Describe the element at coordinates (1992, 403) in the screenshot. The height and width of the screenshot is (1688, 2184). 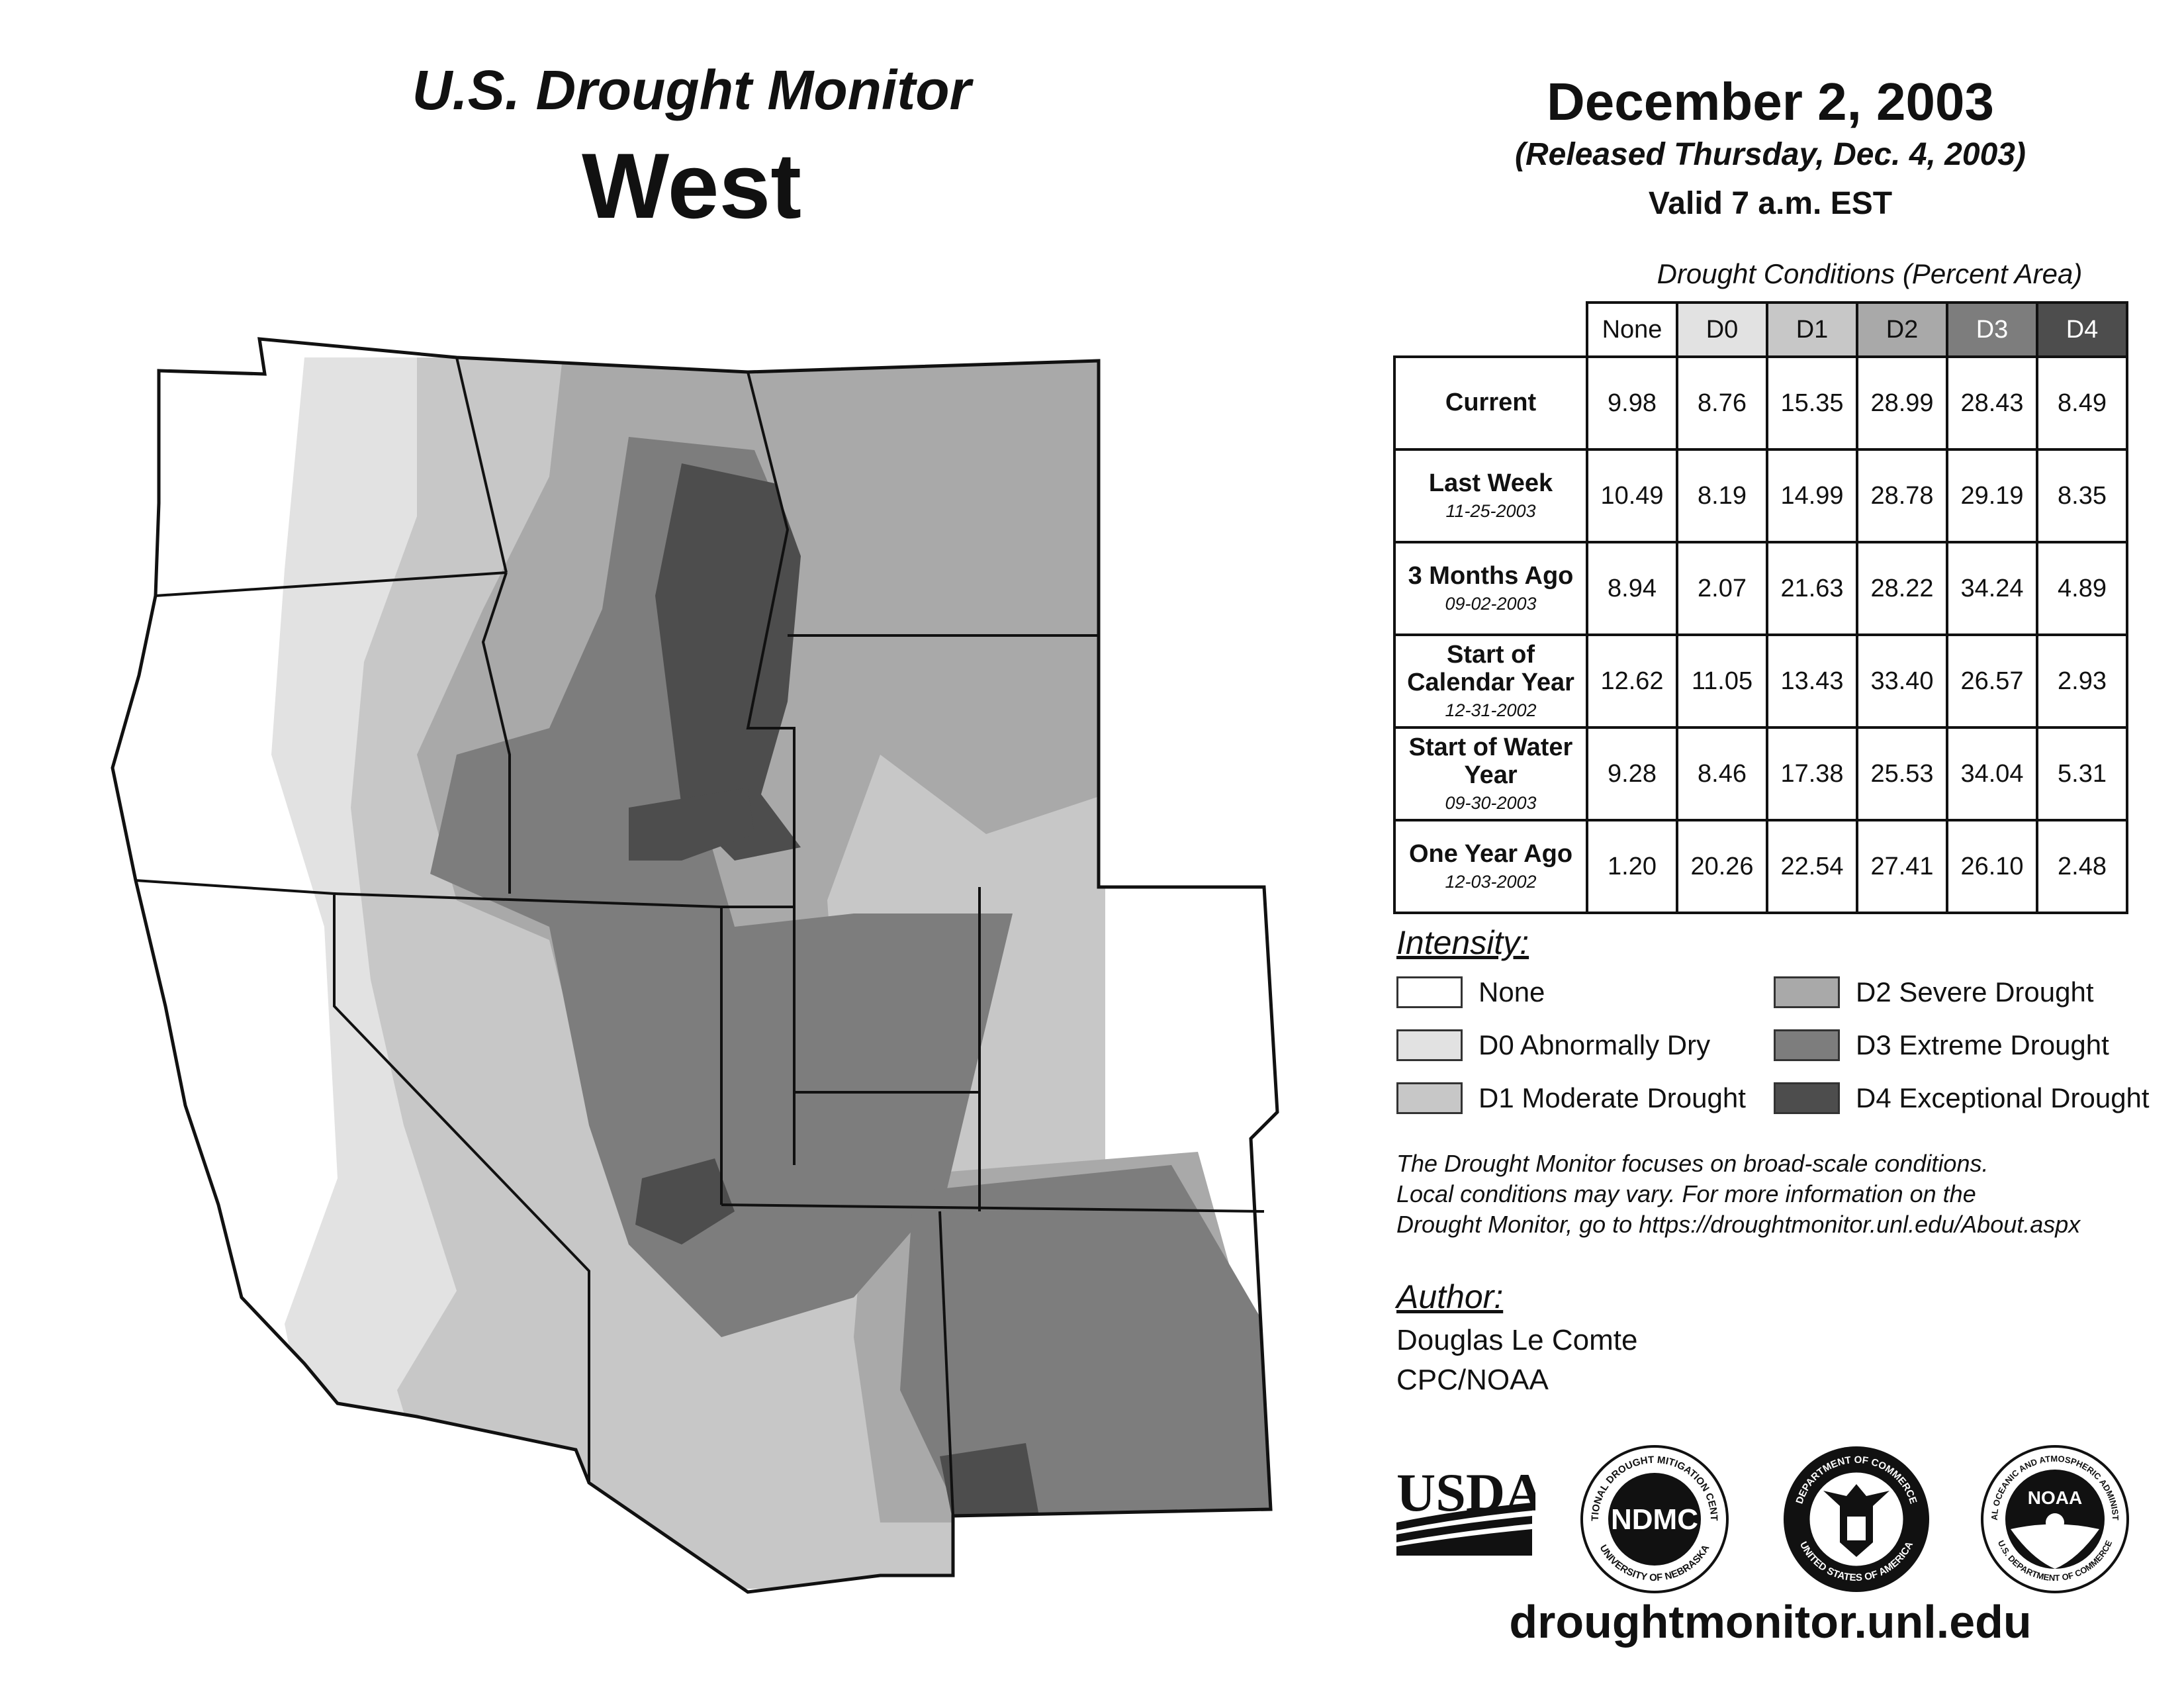
I see `table-cell: 28.43` at that location.